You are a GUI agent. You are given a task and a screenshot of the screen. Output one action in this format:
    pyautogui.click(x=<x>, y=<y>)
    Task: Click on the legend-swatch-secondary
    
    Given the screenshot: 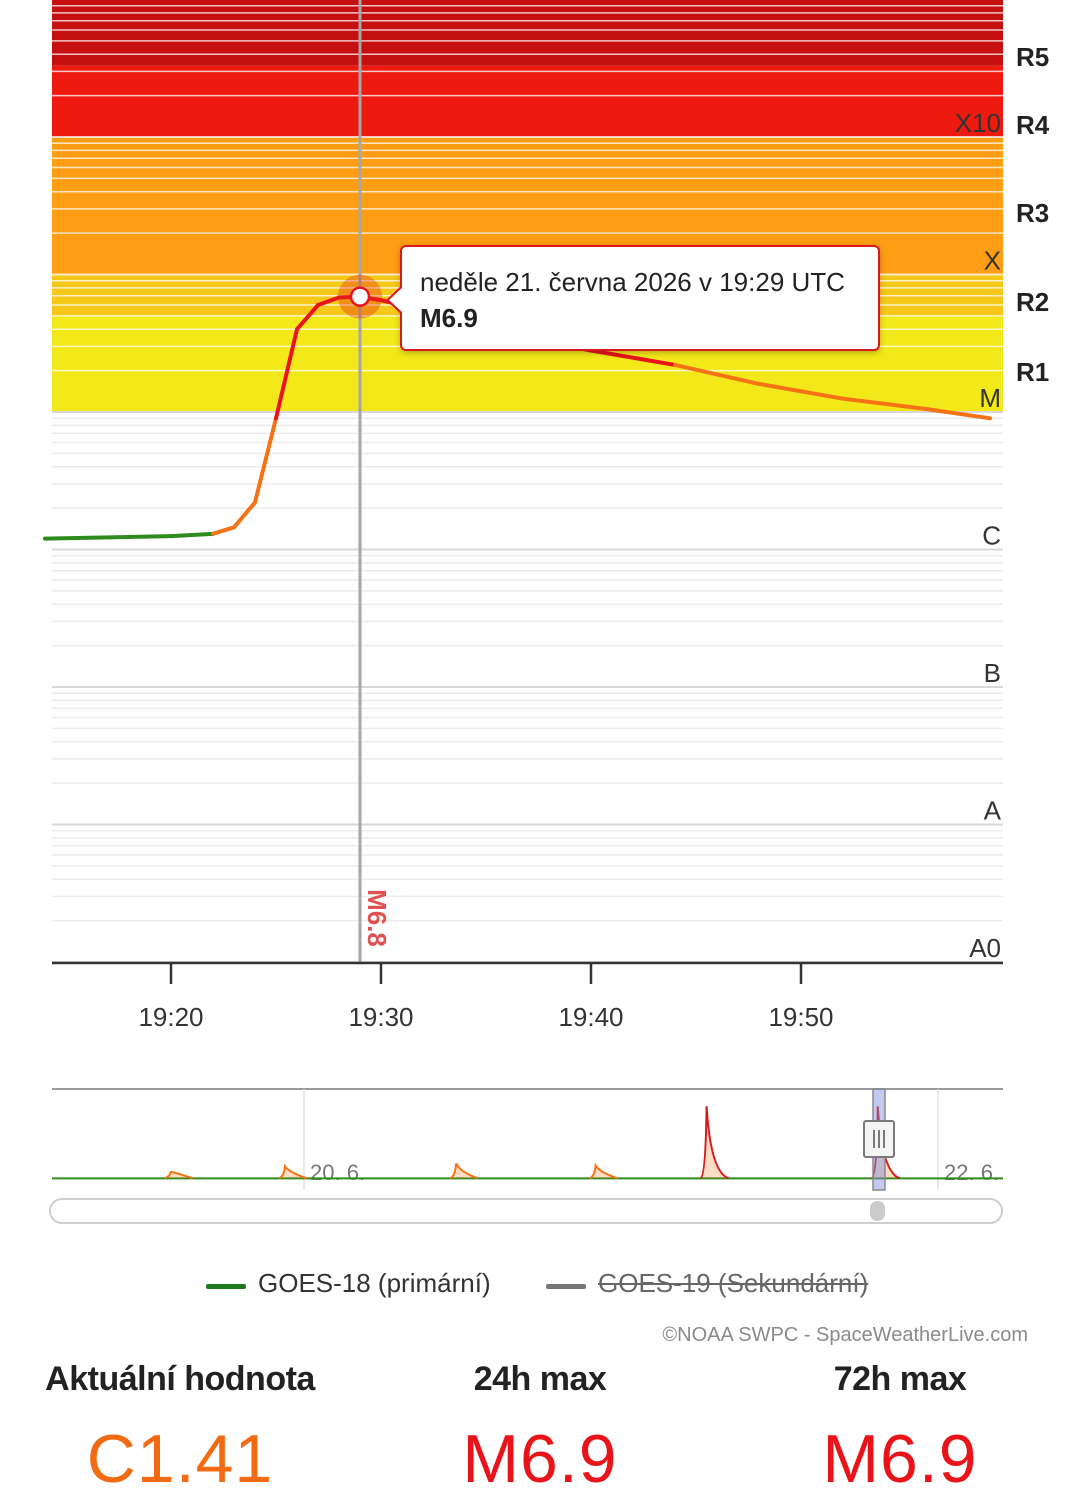 What is the action you would take?
    pyautogui.click(x=566, y=1286)
    